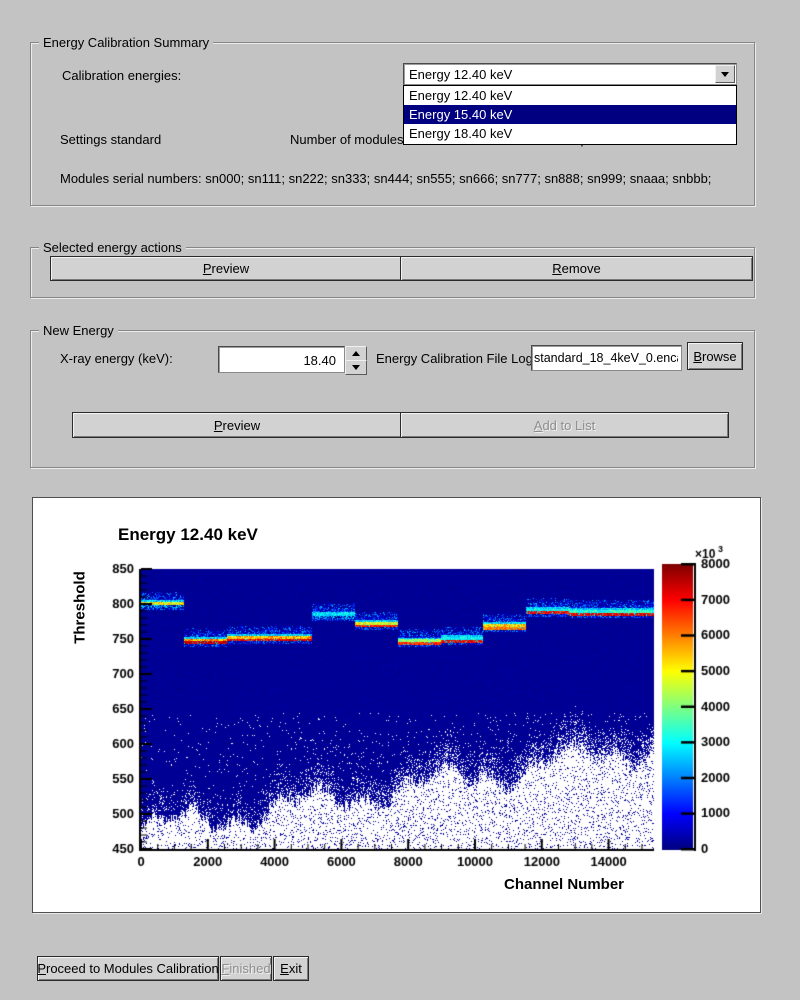 The width and height of the screenshot is (800, 1000). Describe the element at coordinates (188, 534) in the screenshot. I see `plot-title: Energy 12.40 keV` at that location.